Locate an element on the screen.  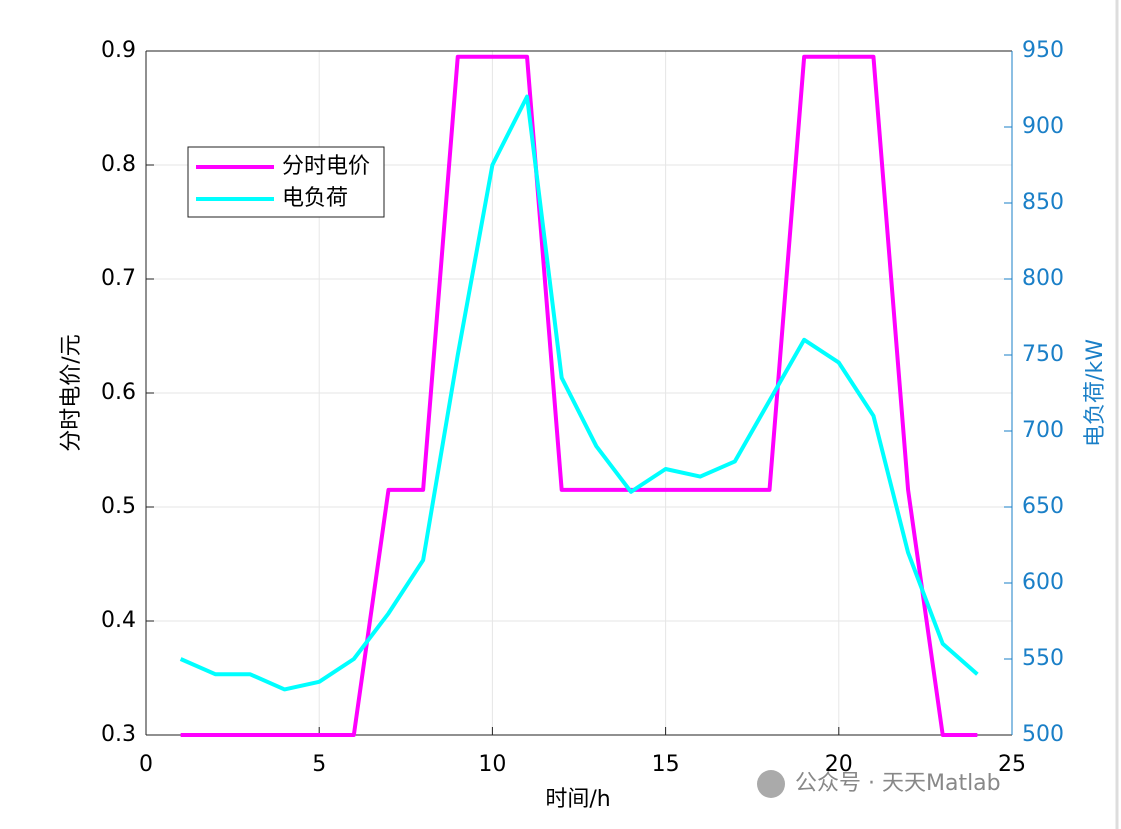
x-axis-label: 时间/h is located at coordinates (577, 799).